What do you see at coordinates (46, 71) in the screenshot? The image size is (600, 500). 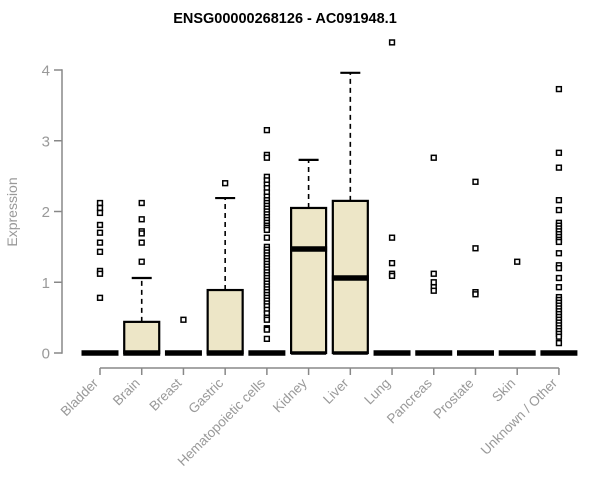 I see `y-tick-label: 4` at bounding box center [46, 71].